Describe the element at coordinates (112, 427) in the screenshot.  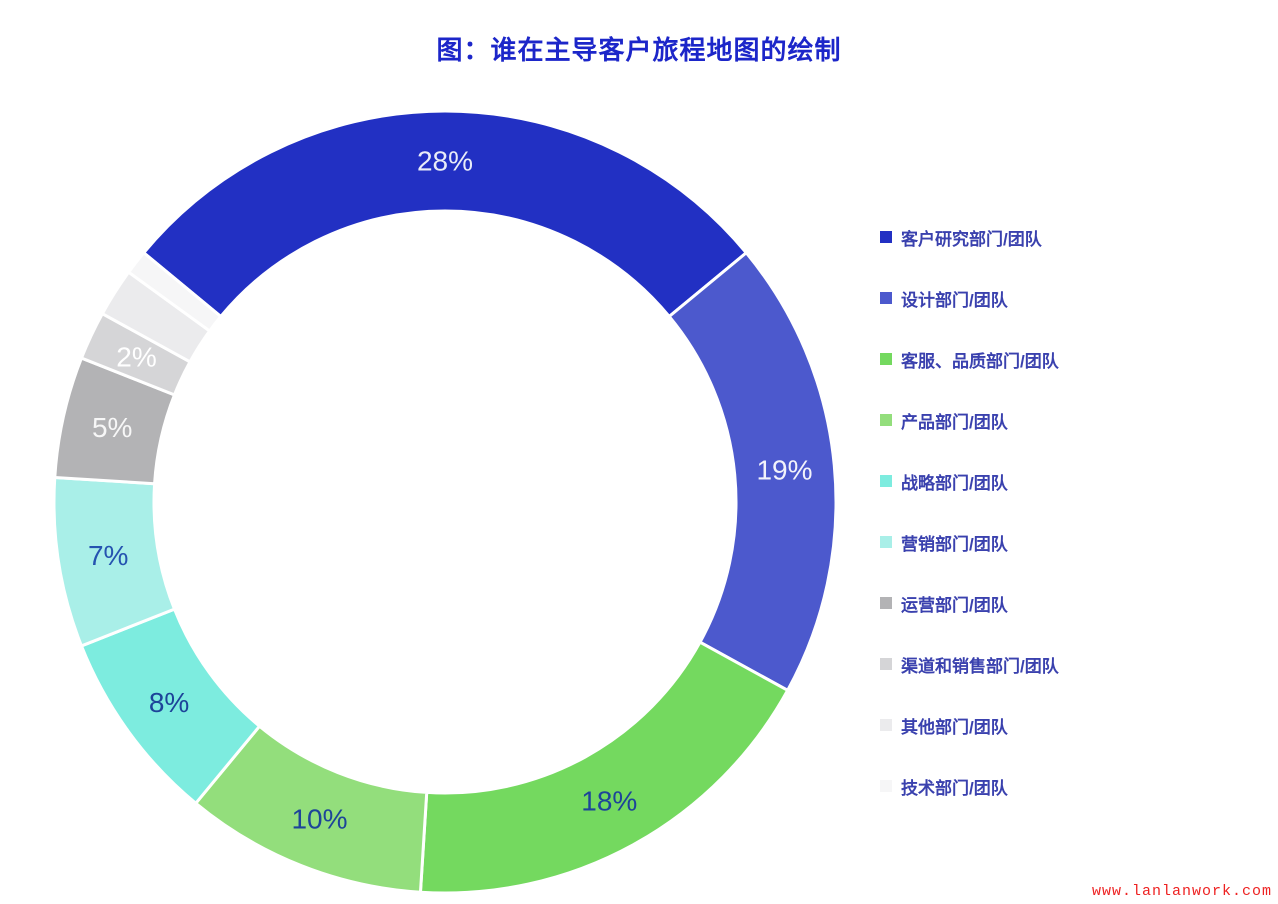
I see `slice-percent-label: 5%` at that location.